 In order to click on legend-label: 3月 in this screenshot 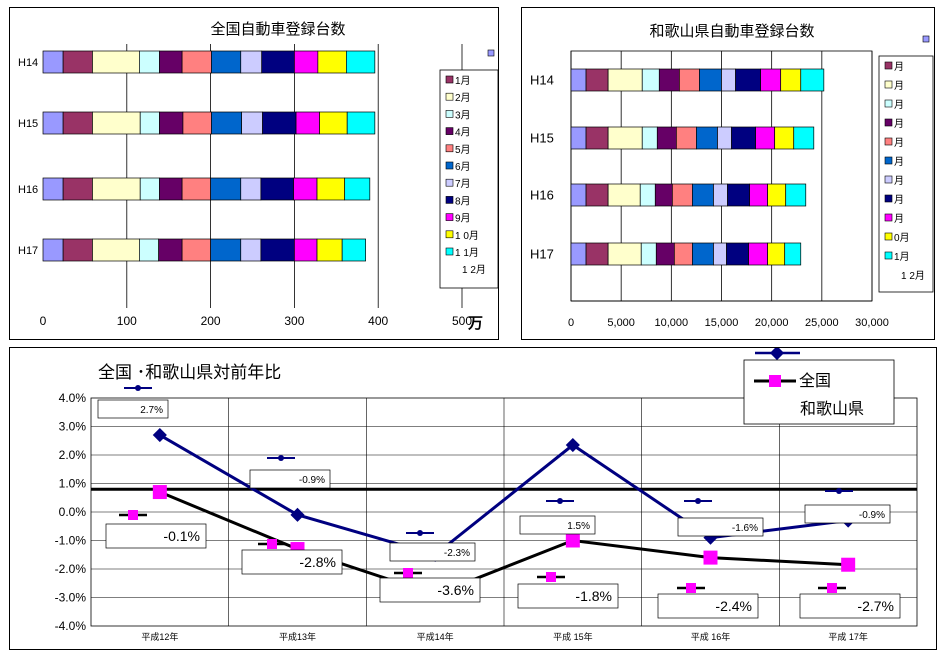, I will do `click(463, 115)`.